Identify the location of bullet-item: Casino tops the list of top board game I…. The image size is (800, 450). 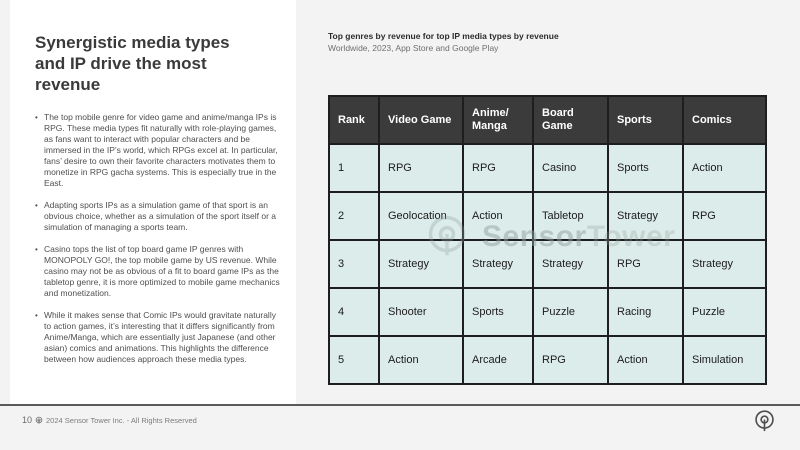
(160, 271).